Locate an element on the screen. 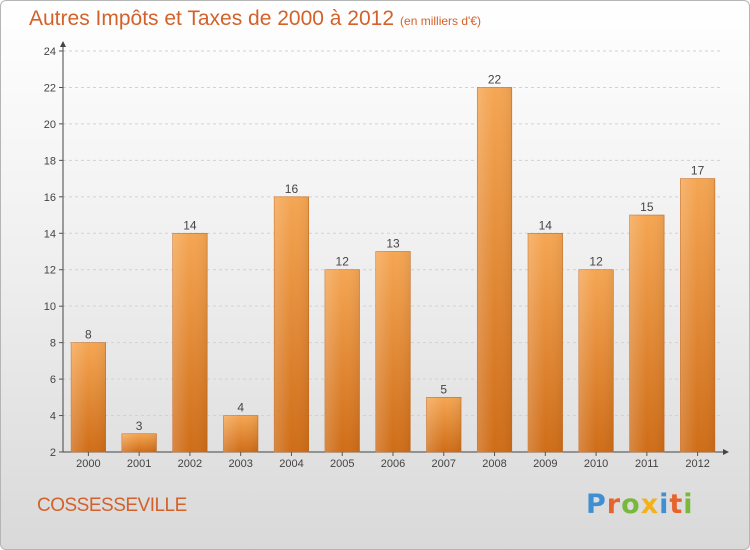  y-tick-label: 10 is located at coordinates (50, 307).